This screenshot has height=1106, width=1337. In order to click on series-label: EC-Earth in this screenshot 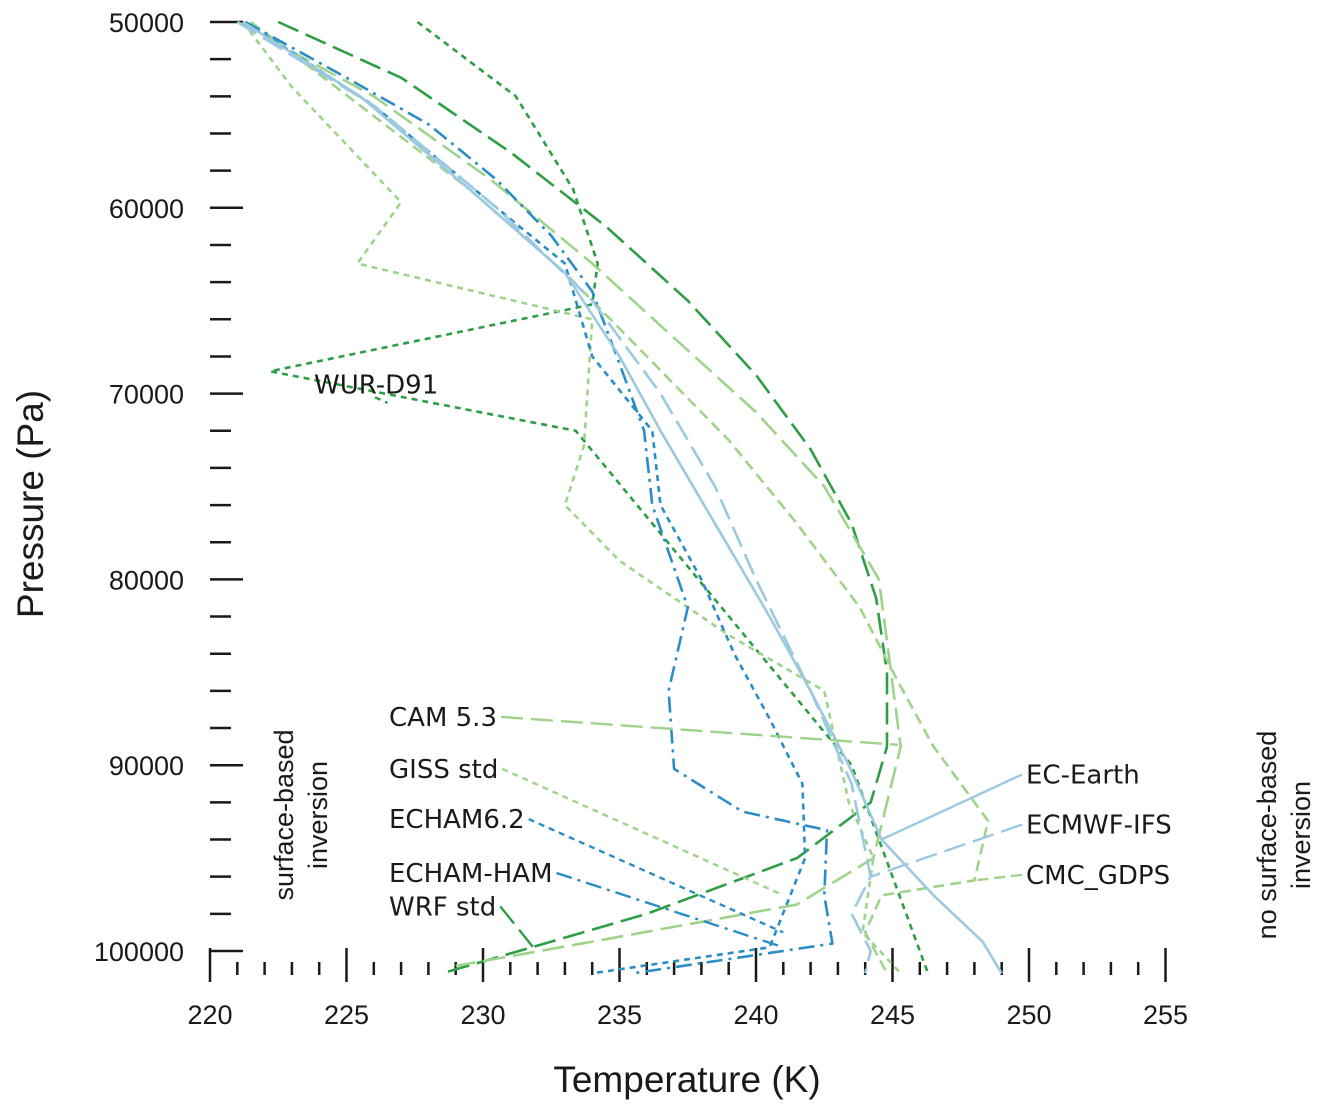, I will do `click(1083, 775)`.